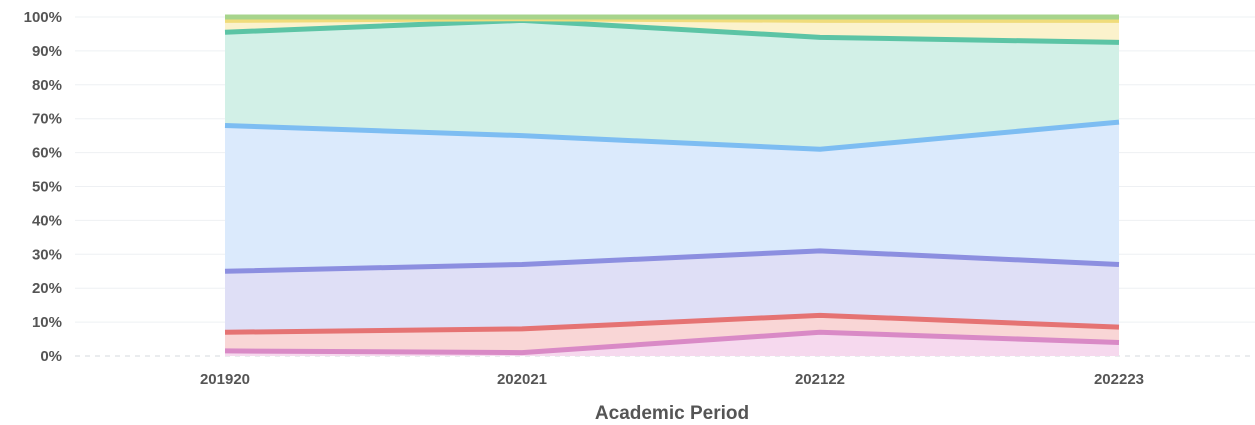 The height and width of the screenshot is (425, 1255). I want to click on x-tick-label: 201920, so click(225, 379).